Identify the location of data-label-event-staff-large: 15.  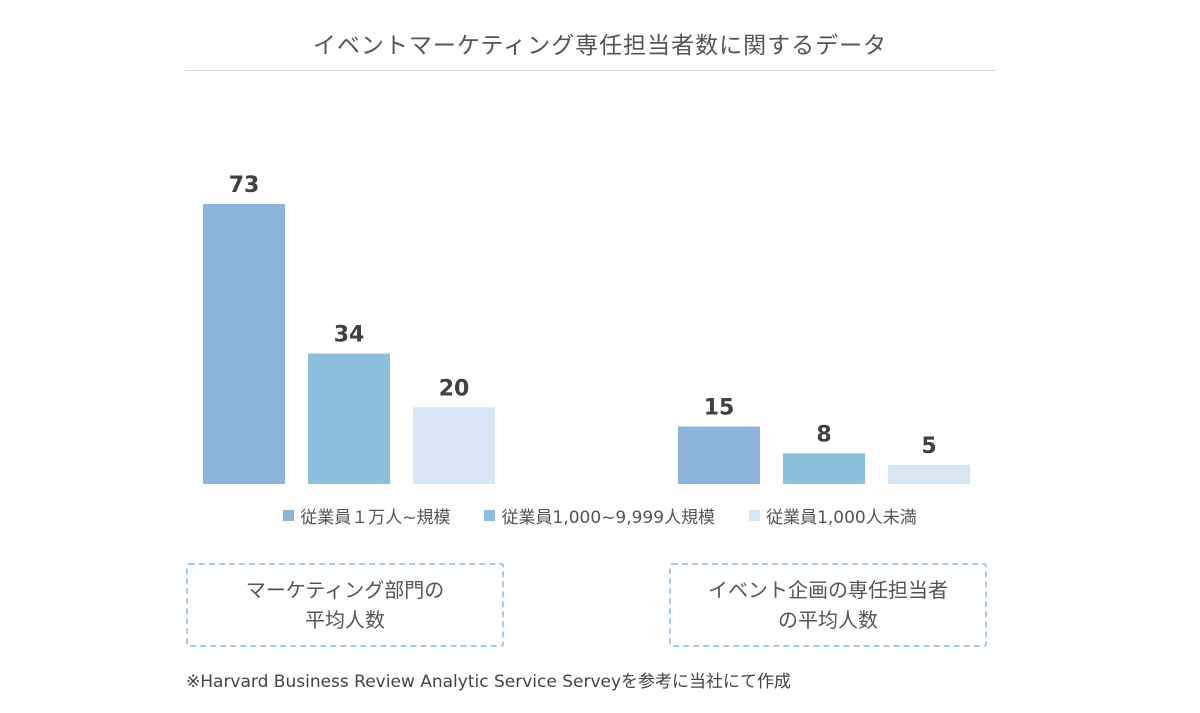
(719, 407).